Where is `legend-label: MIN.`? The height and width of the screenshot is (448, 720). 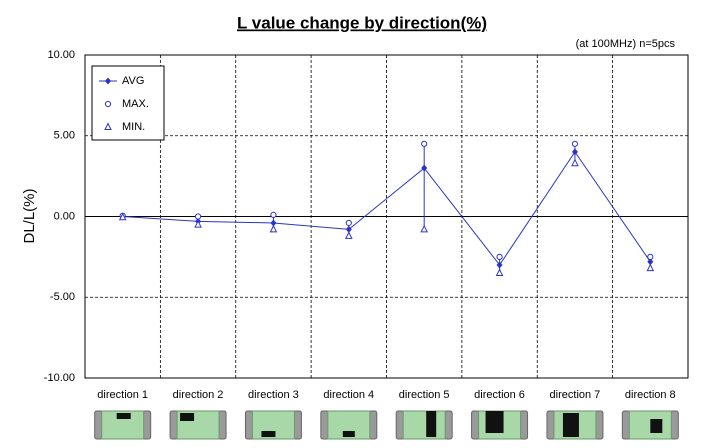 legend-label: MIN. is located at coordinates (133, 127).